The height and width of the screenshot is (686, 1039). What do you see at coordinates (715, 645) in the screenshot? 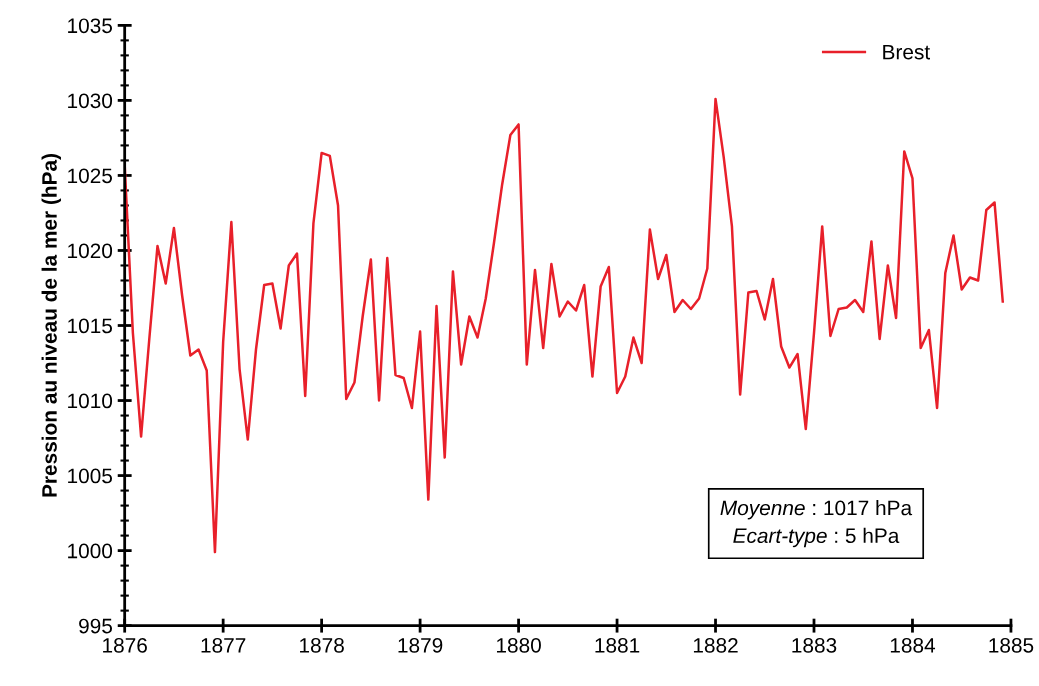
I see `x-tick-label: 1882` at bounding box center [715, 645].